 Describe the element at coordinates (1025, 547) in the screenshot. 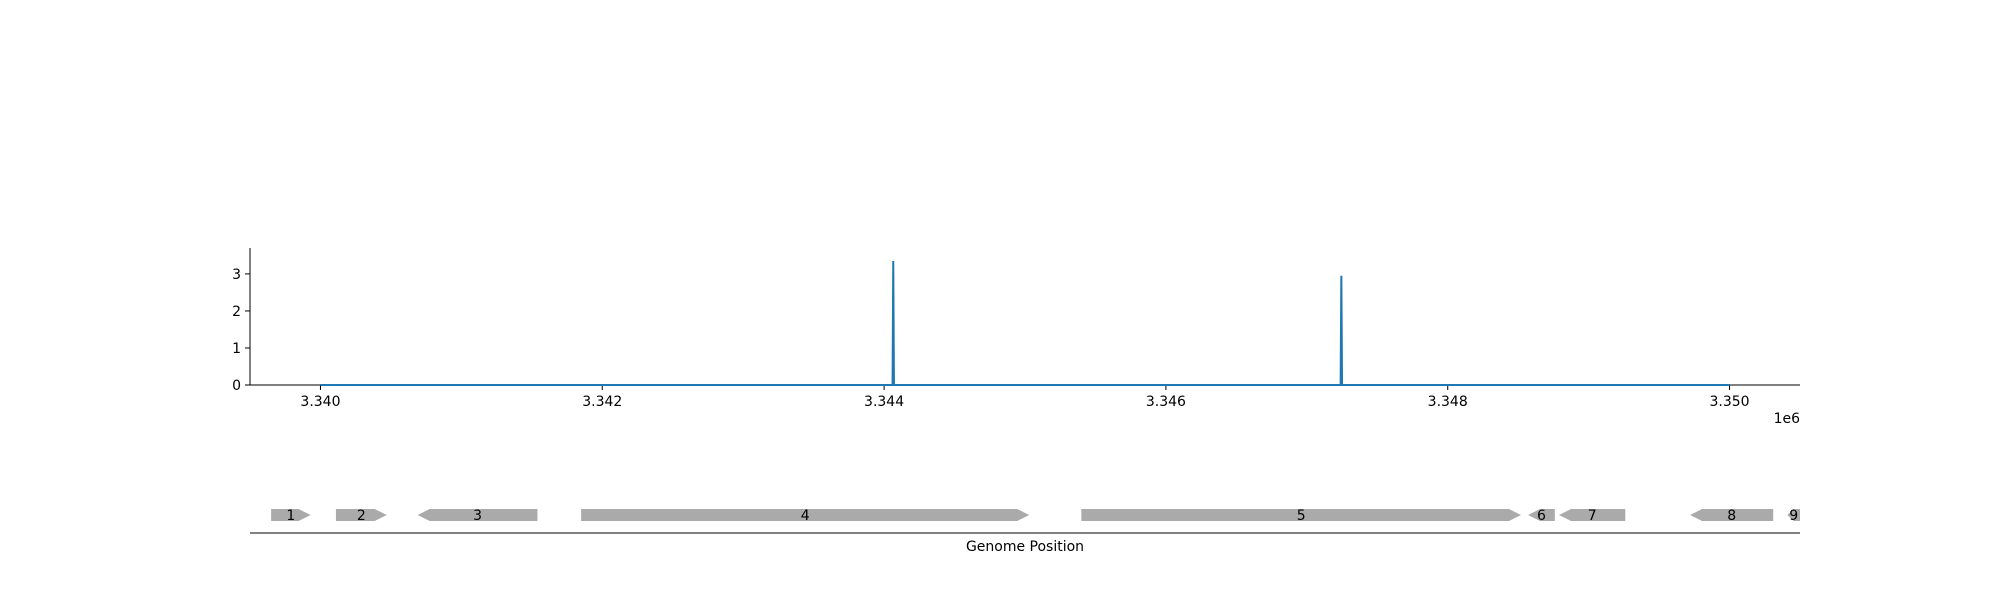

I see `x-axis-label: Genome Position` at that location.